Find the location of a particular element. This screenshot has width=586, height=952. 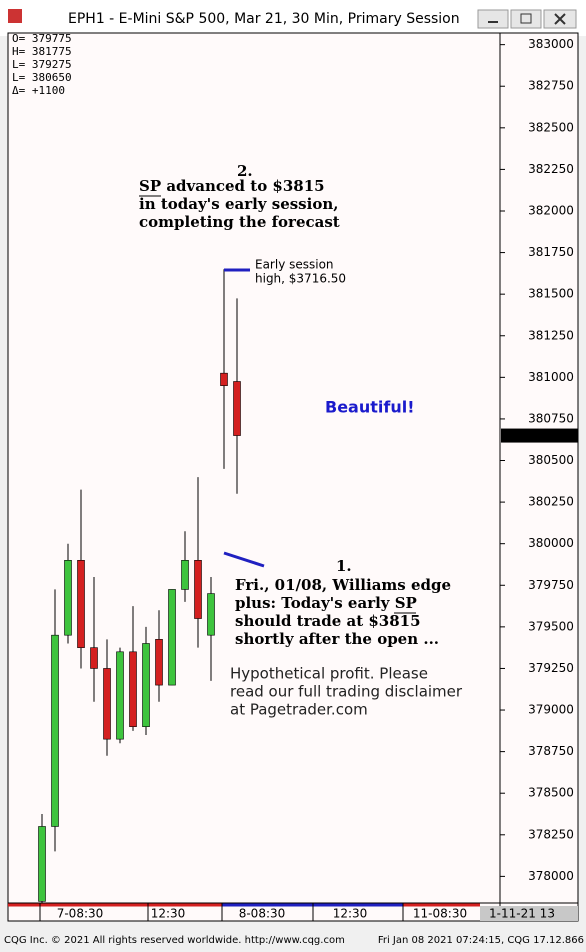

minimize-button is located at coordinates (493, 19).